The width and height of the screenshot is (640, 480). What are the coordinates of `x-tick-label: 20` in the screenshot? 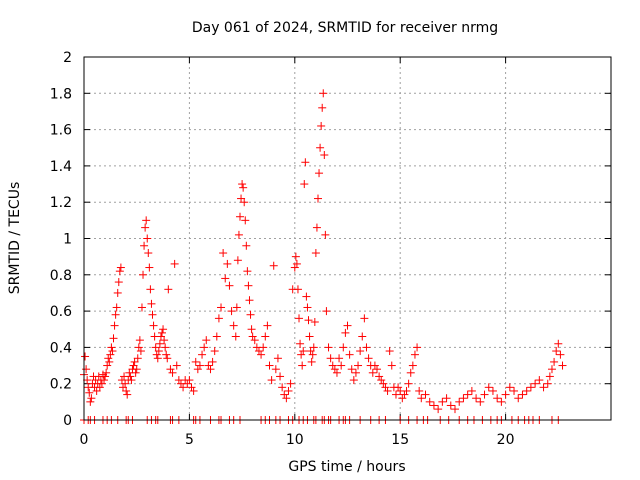 It's located at (506, 440).